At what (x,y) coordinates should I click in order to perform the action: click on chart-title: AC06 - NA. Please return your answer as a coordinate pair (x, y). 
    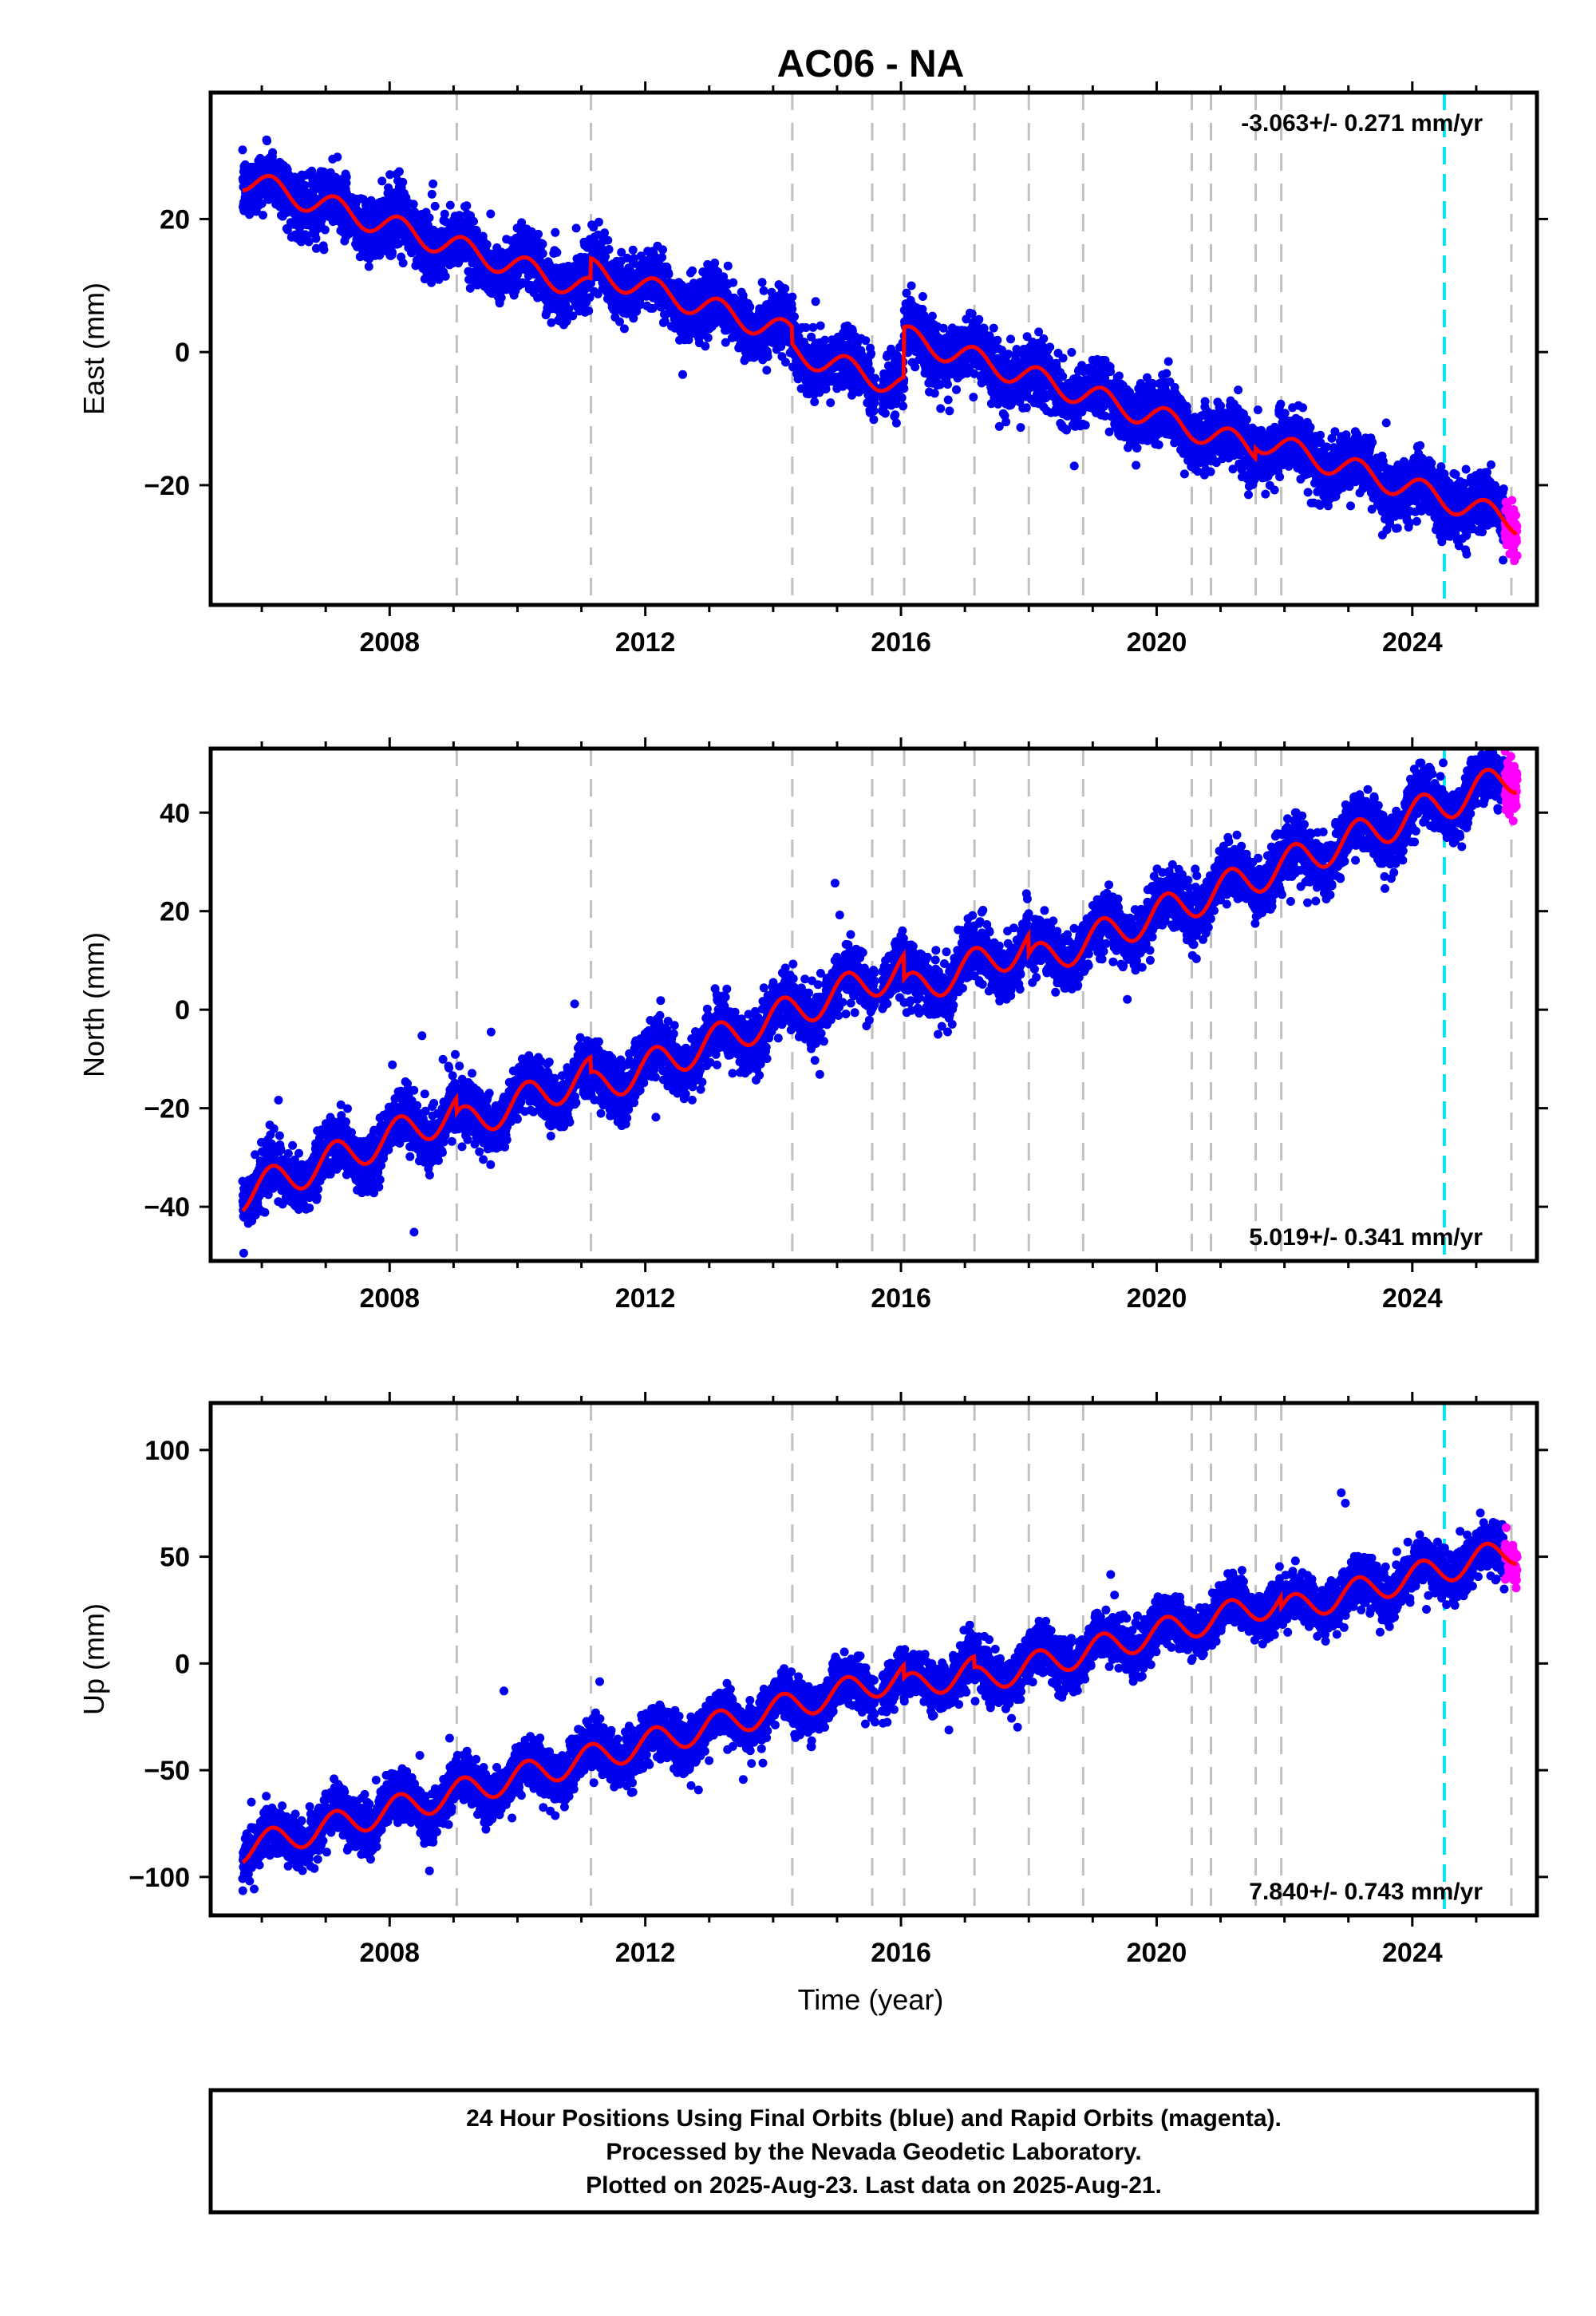
    Looking at the image, I should click on (871, 64).